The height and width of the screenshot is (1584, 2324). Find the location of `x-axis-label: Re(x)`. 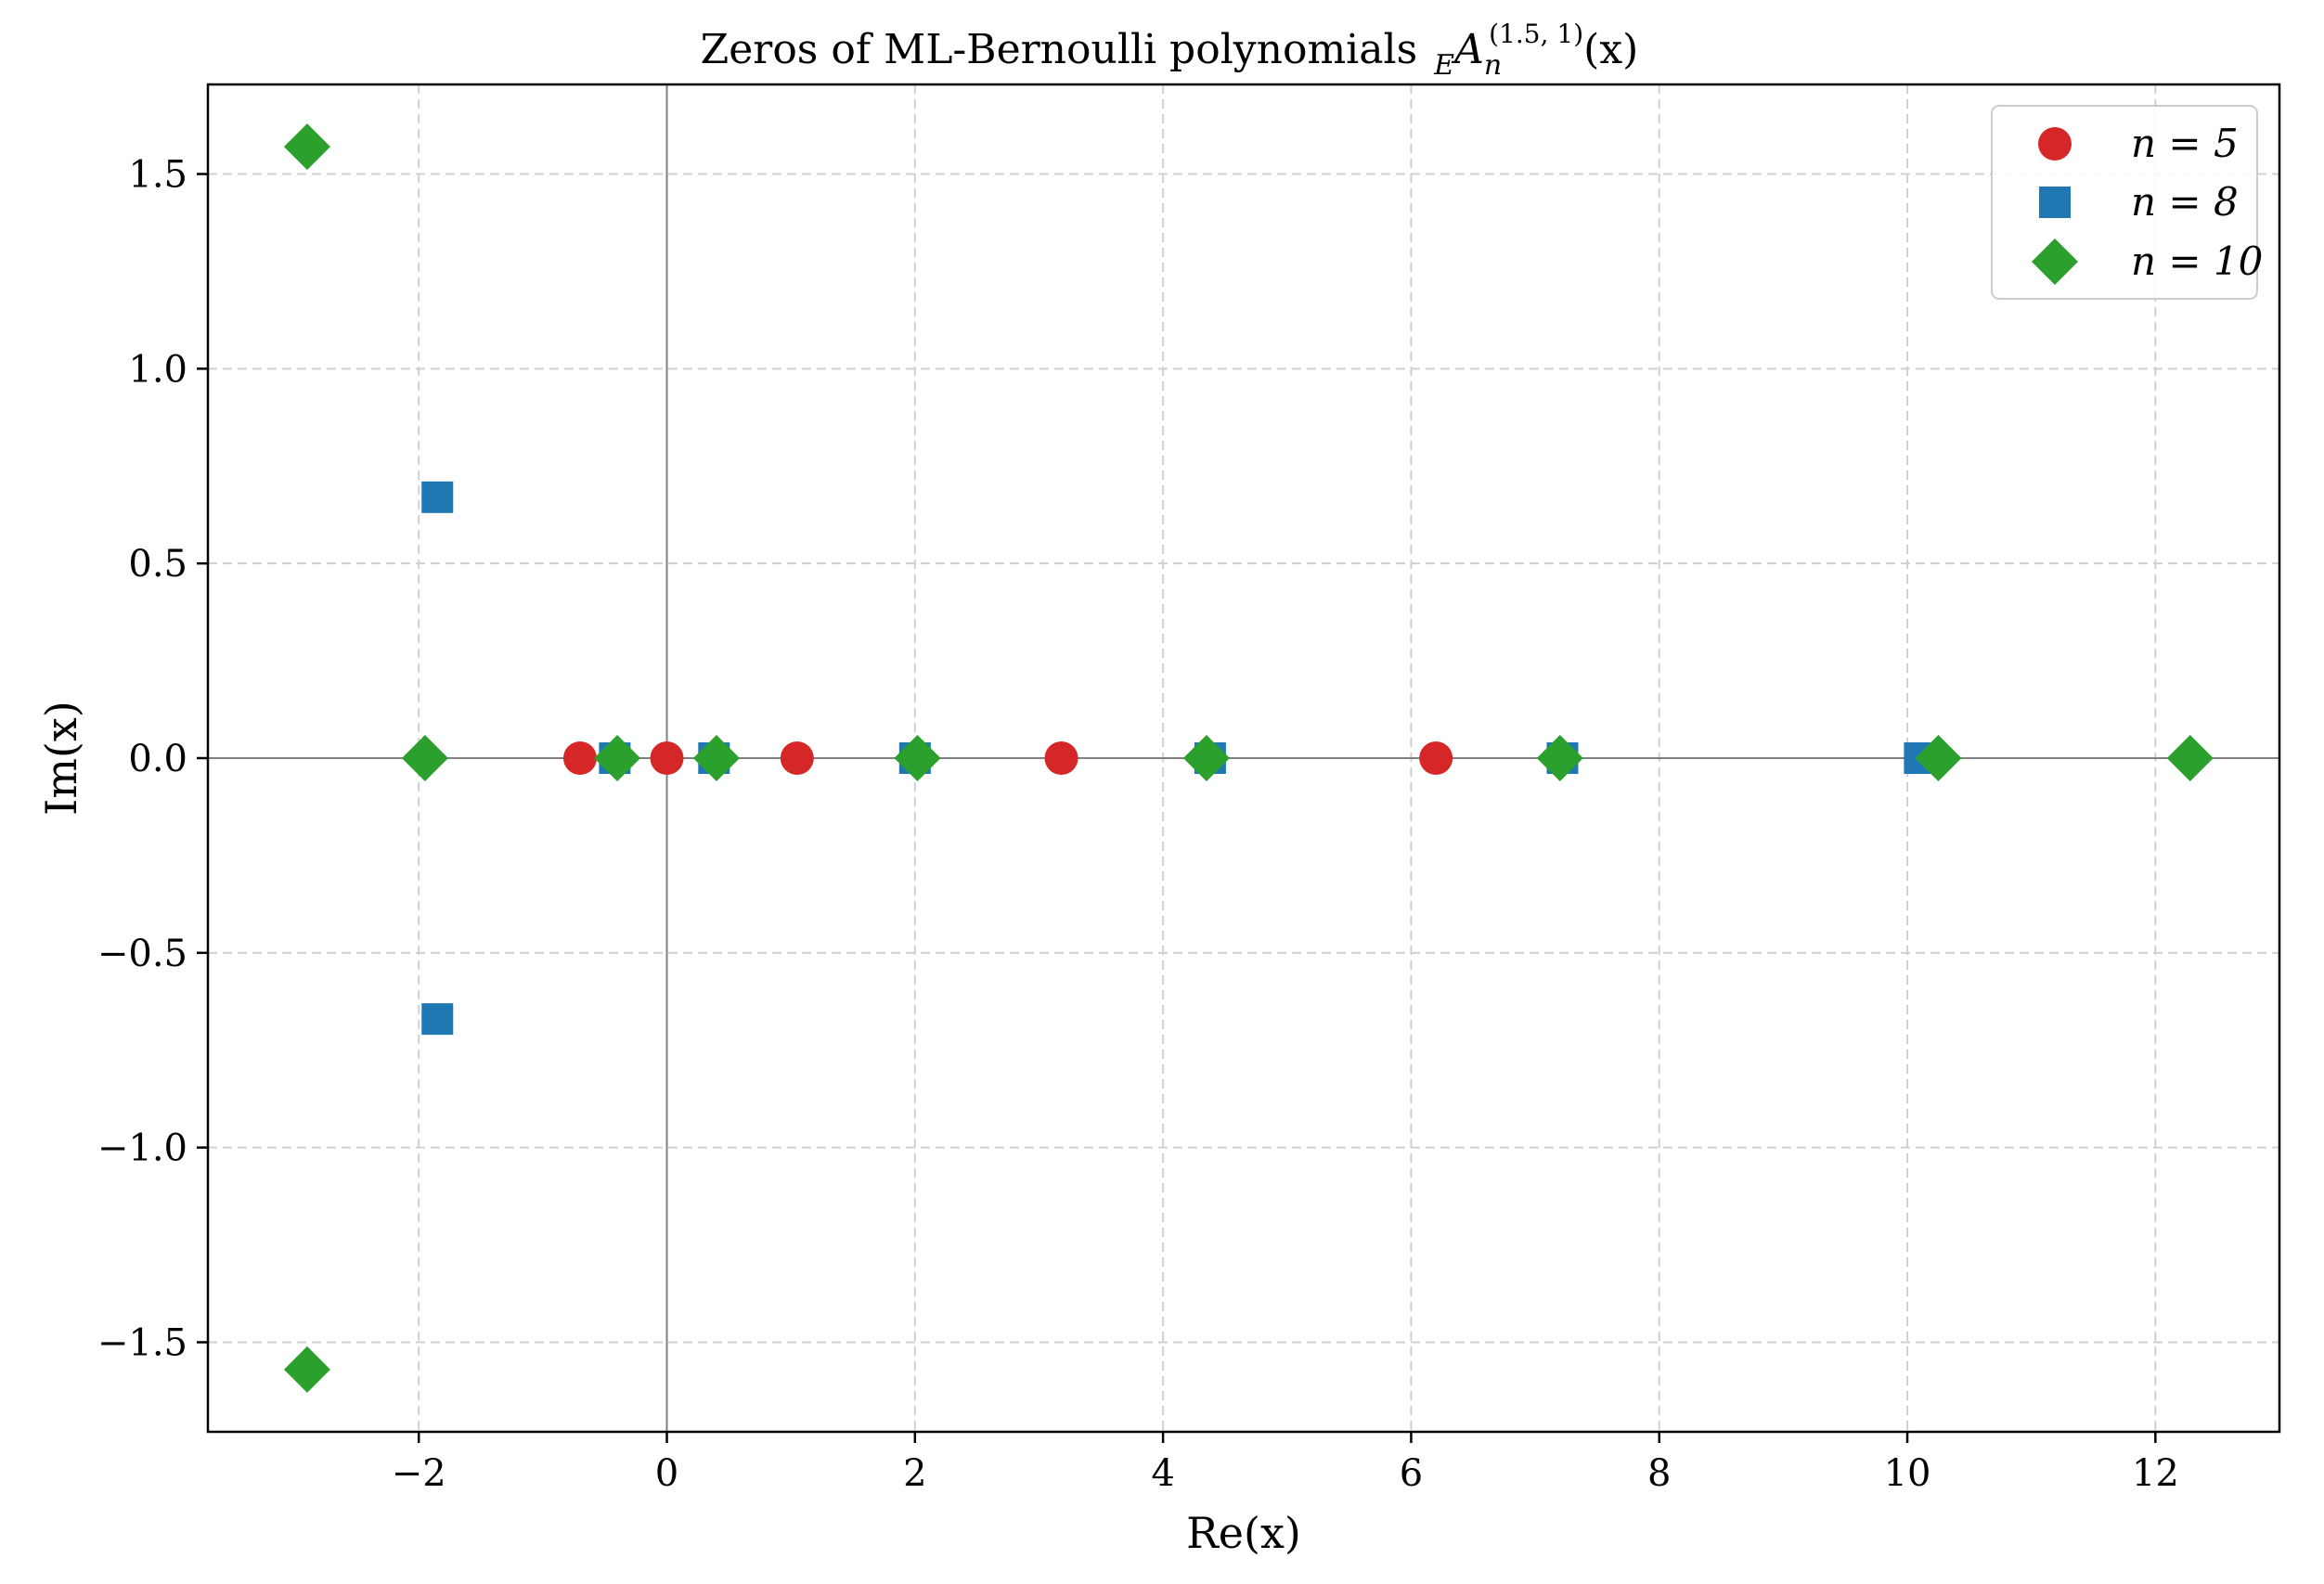

x-axis-label: Re(x) is located at coordinates (1243, 1533).